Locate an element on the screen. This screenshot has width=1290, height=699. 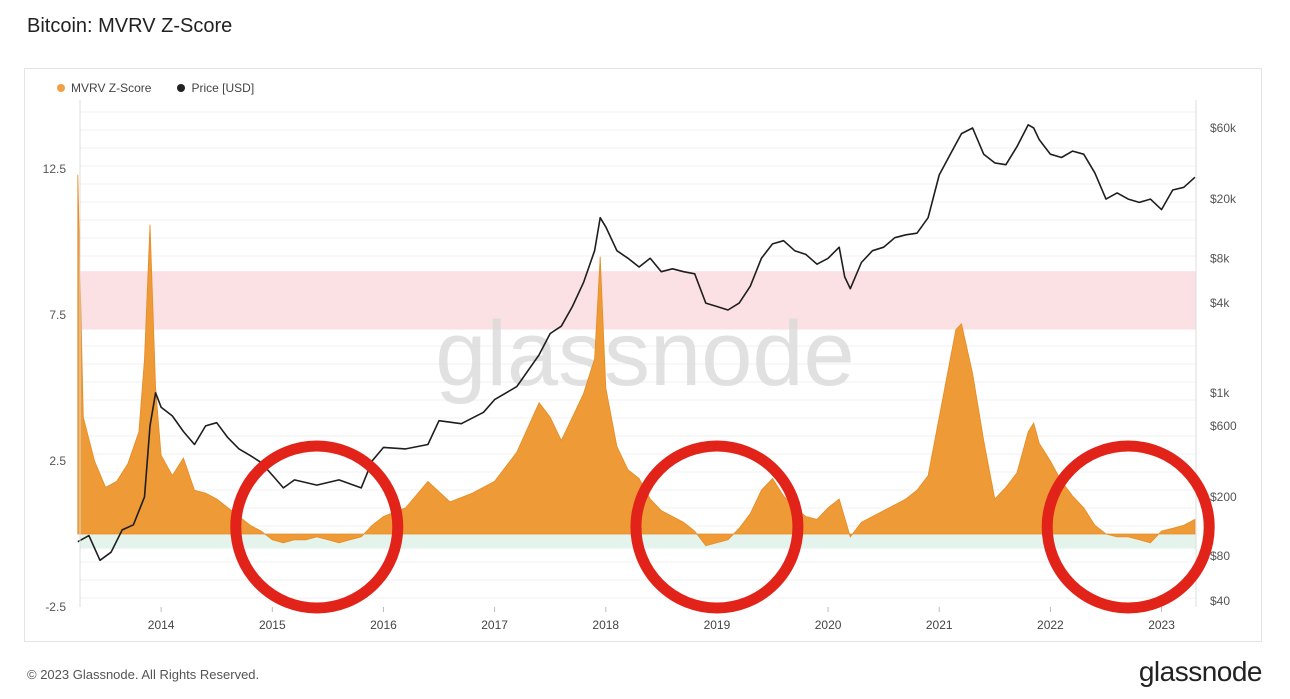
right-axis-tick: $40 is located at coordinates (1220, 601).